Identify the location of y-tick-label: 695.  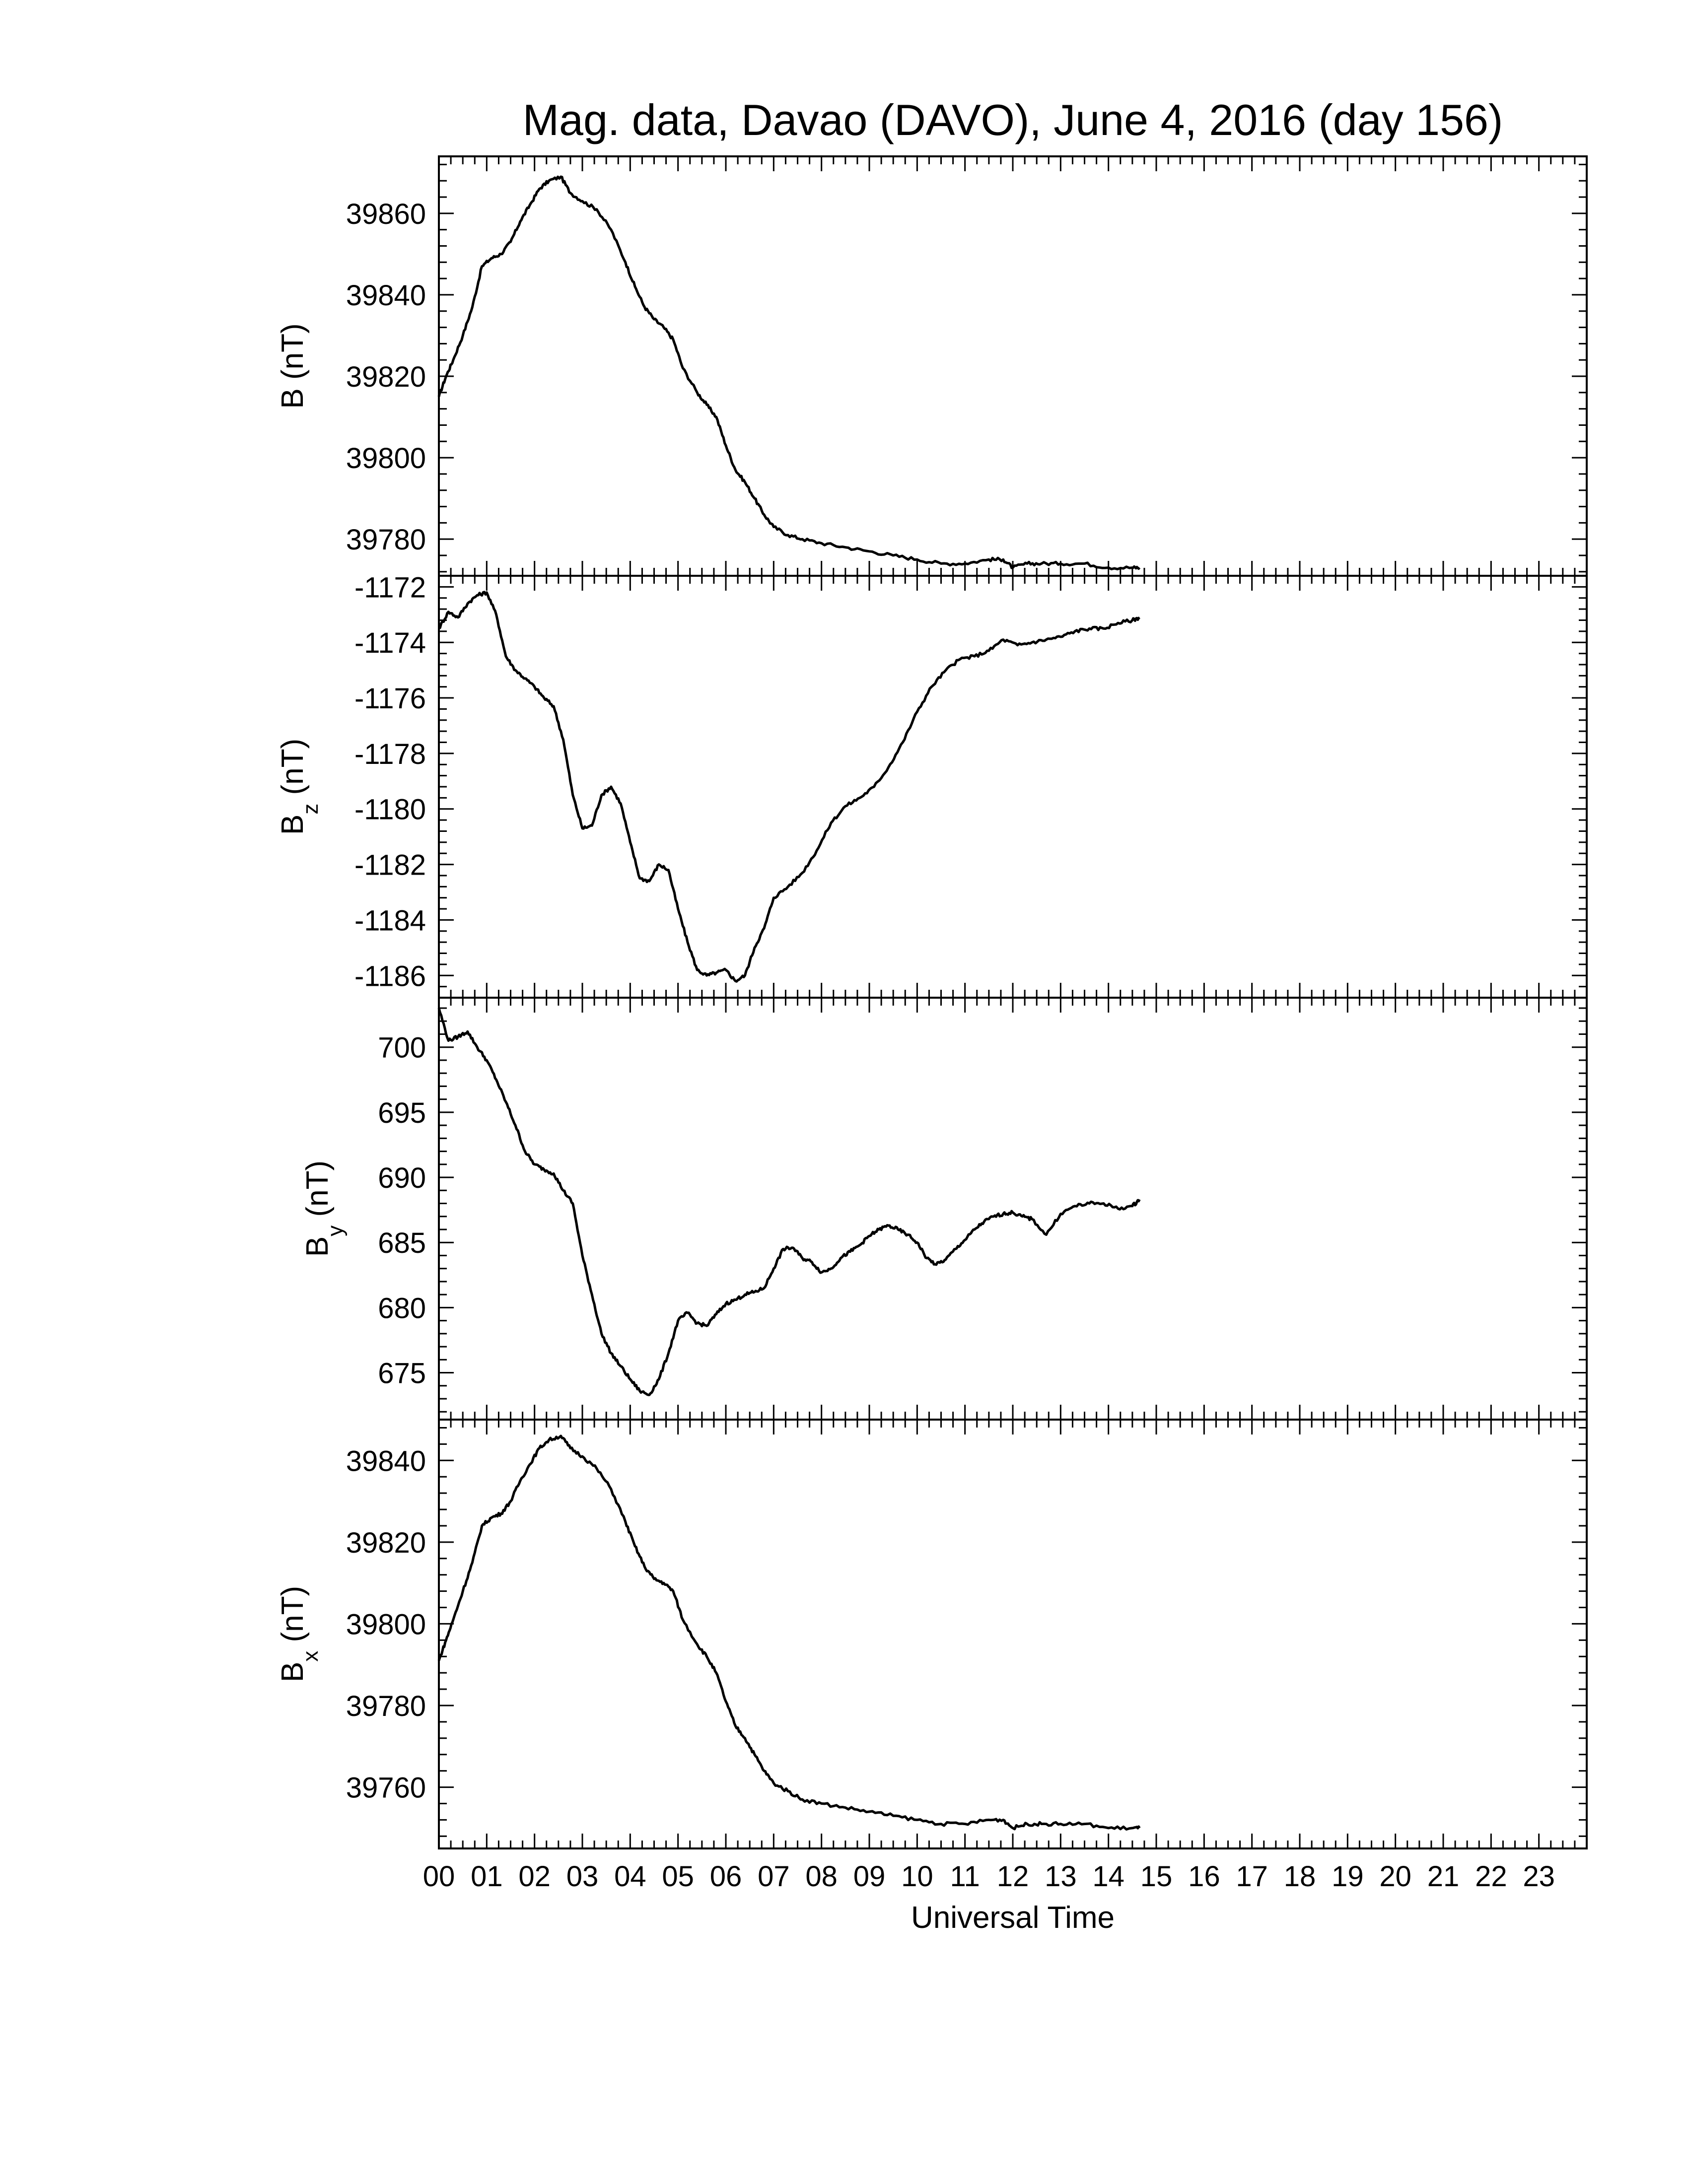
(402, 1113).